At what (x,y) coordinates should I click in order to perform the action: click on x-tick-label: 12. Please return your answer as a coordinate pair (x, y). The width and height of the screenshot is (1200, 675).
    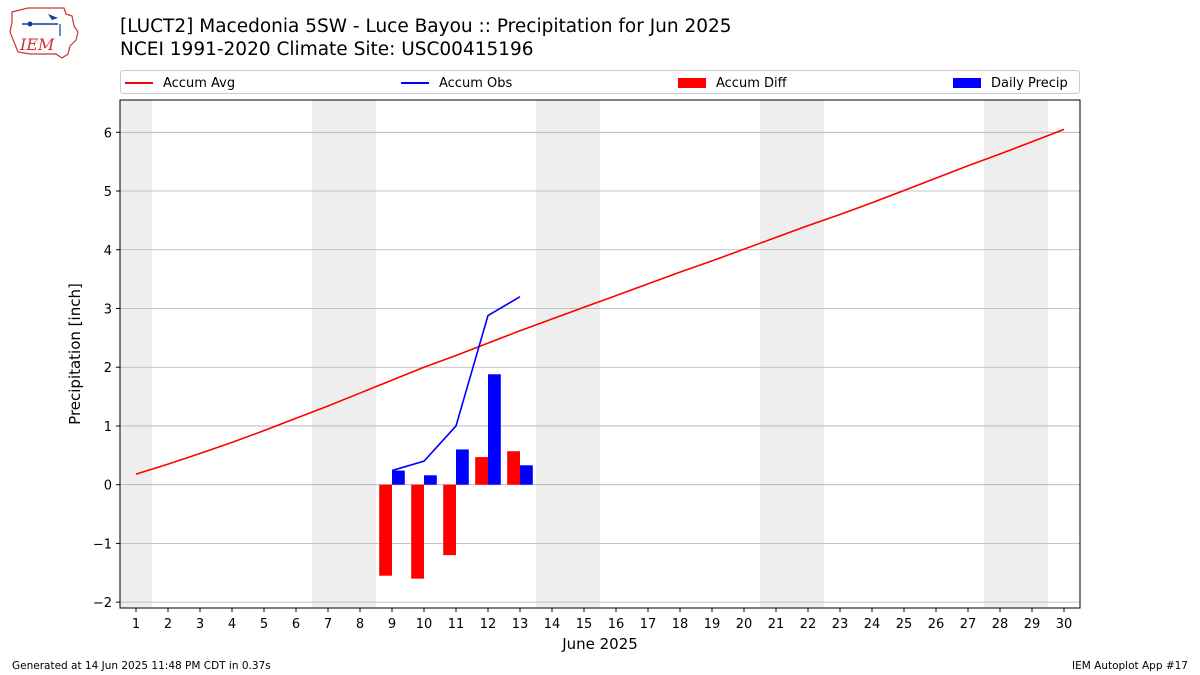
    Looking at the image, I should click on (488, 624).